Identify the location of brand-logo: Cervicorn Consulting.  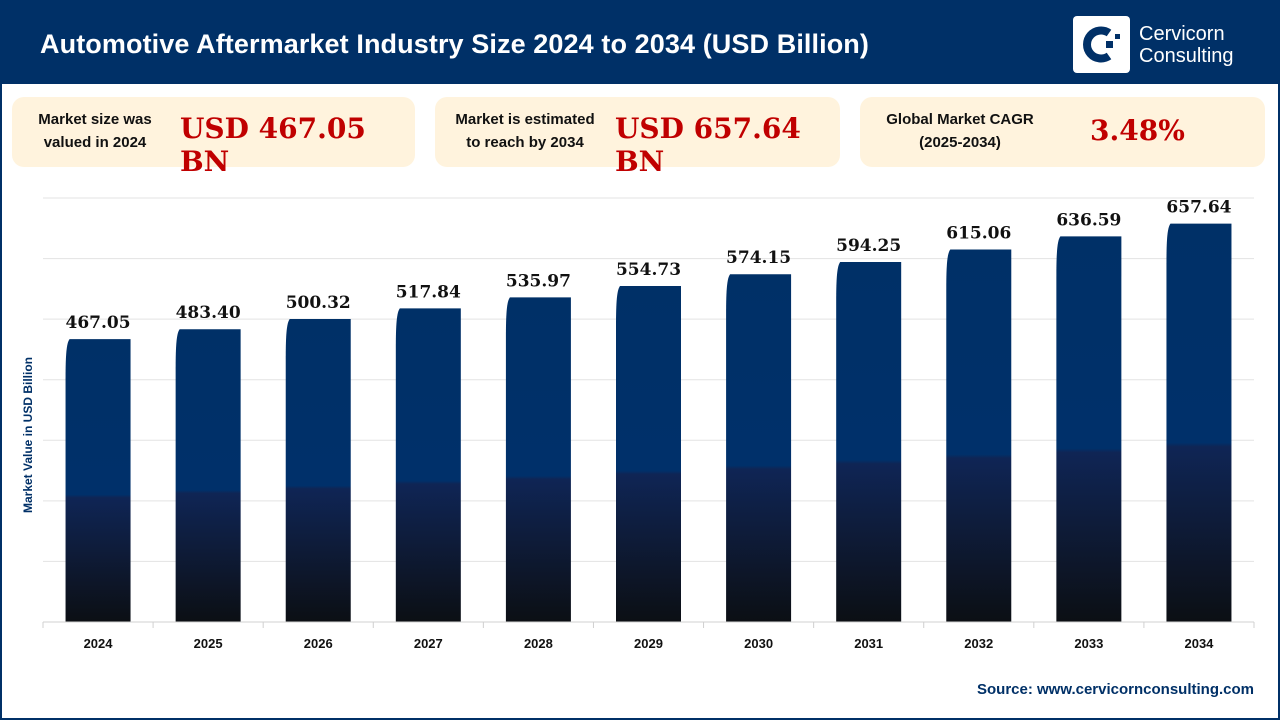
(1153, 44).